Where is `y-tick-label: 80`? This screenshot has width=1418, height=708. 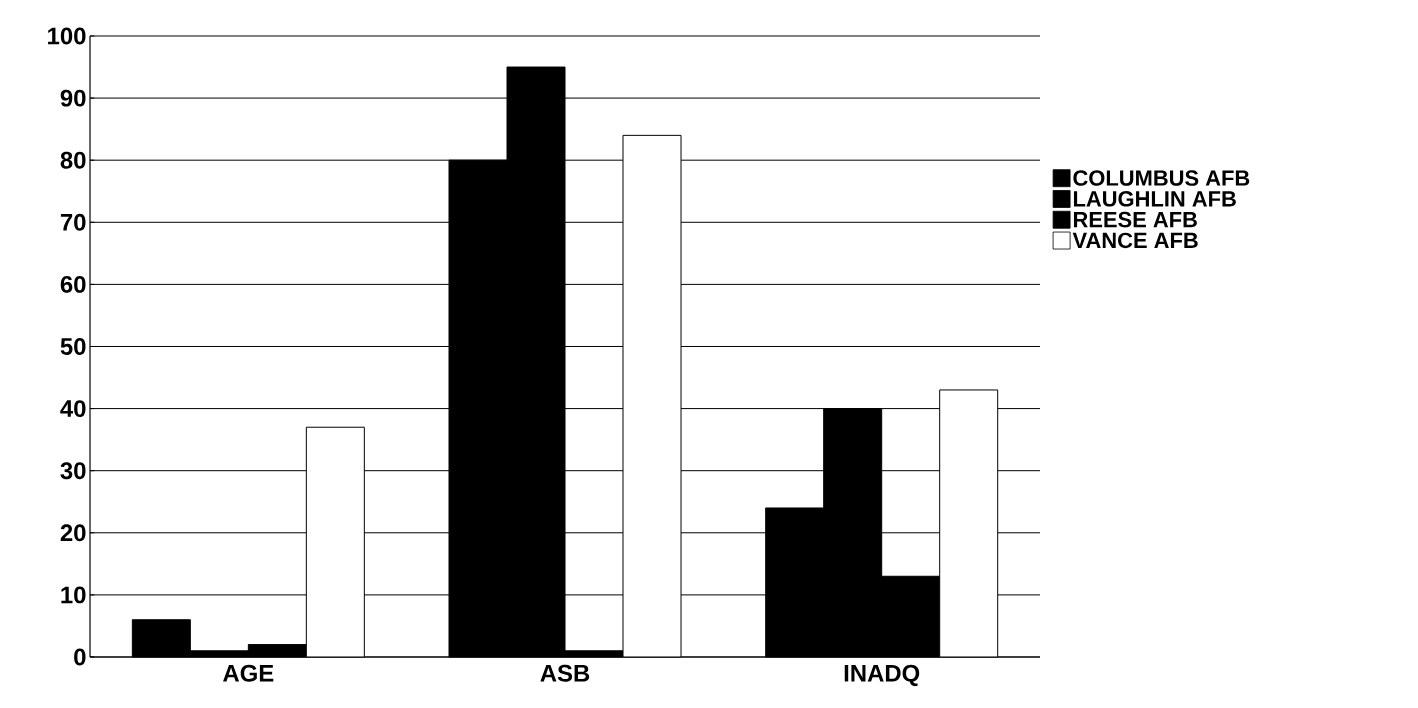
y-tick-label: 80 is located at coordinates (73, 160).